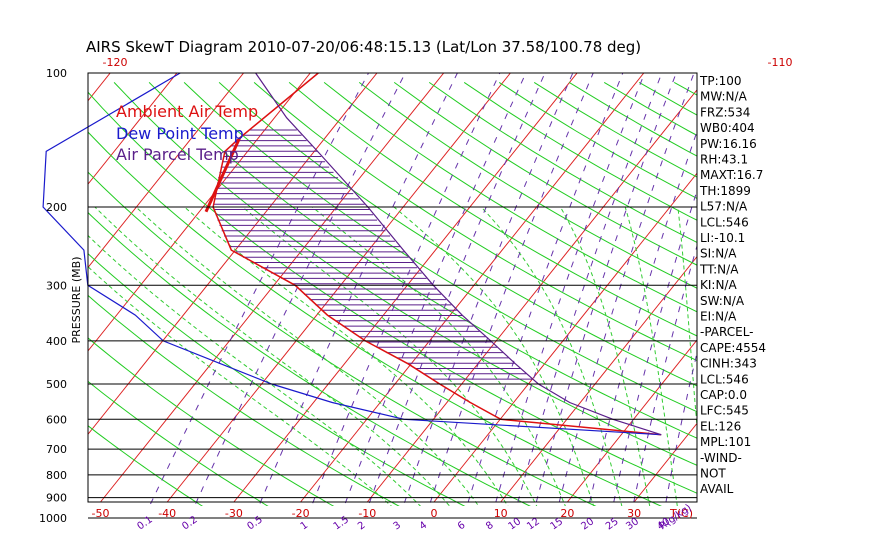  Describe the element at coordinates (634, 513) in the screenshot. I see `bottom-temp-tick: 30` at that location.